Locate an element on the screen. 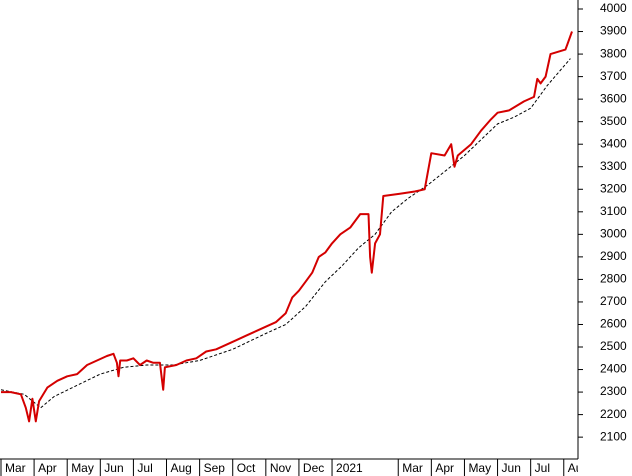 The height and width of the screenshot is (476, 632). y-tick-label: 2800 is located at coordinates (613, 279).